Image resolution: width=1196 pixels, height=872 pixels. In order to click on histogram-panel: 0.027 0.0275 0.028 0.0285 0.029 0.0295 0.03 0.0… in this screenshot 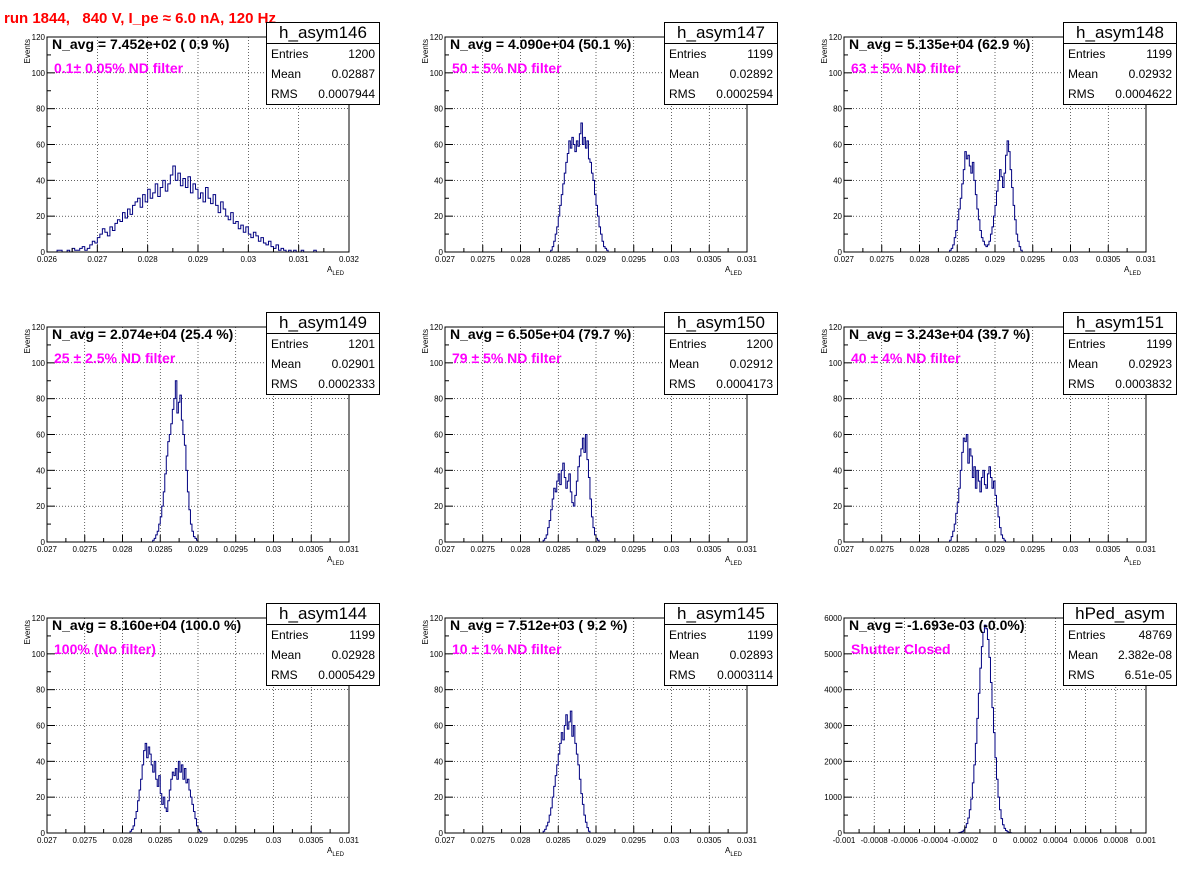, I will do `click(588, 719)`.